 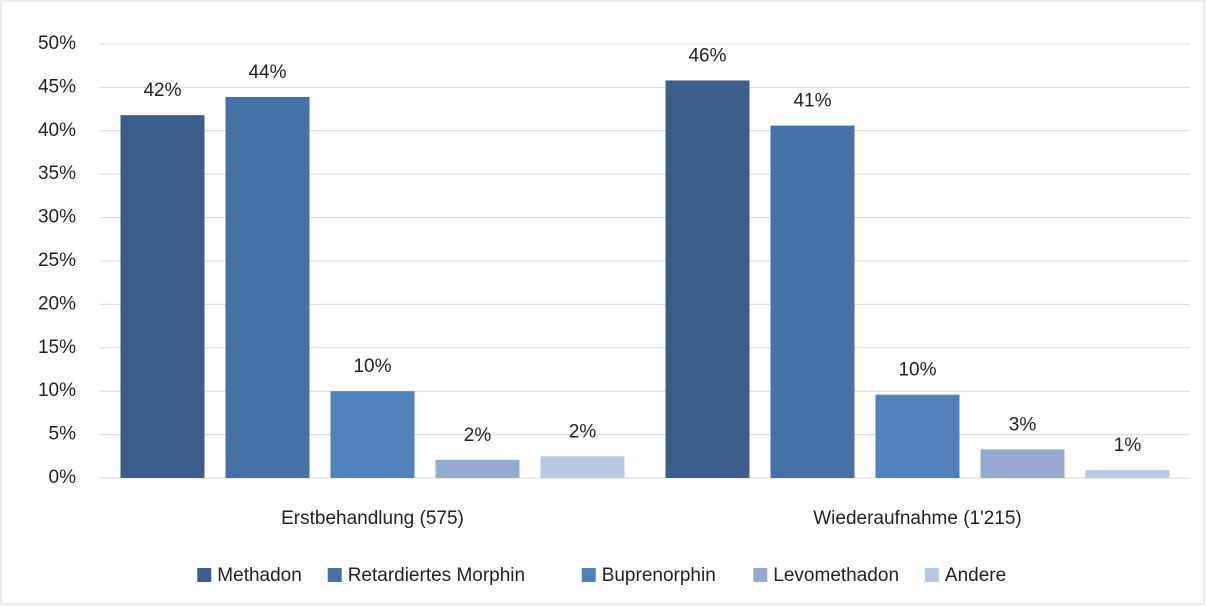 What do you see at coordinates (63, 434) in the screenshot?
I see `y-tick-label: 5%` at bounding box center [63, 434].